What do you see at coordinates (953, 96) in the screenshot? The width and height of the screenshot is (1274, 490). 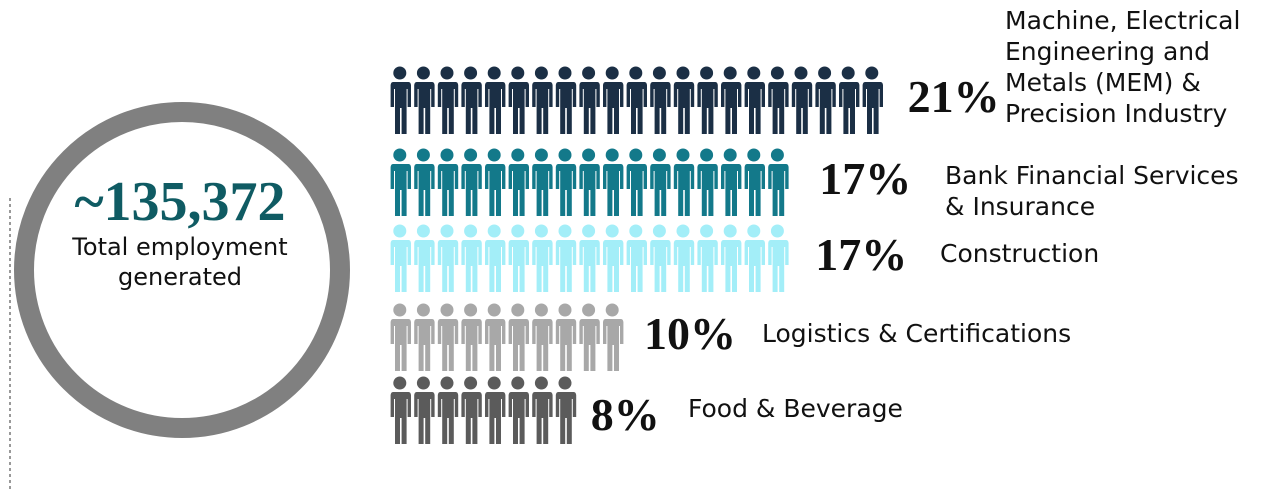 I see `value-label: 21%` at bounding box center [953, 96].